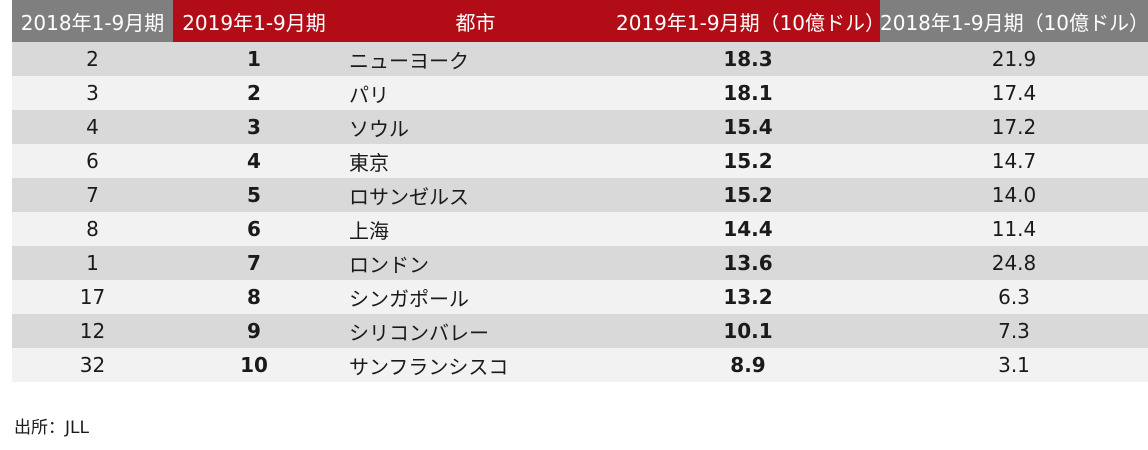 The height and width of the screenshot is (450, 1148). I want to click on header-value-2018: 2018年1-9月期（10億ドル）, so click(1014, 21).